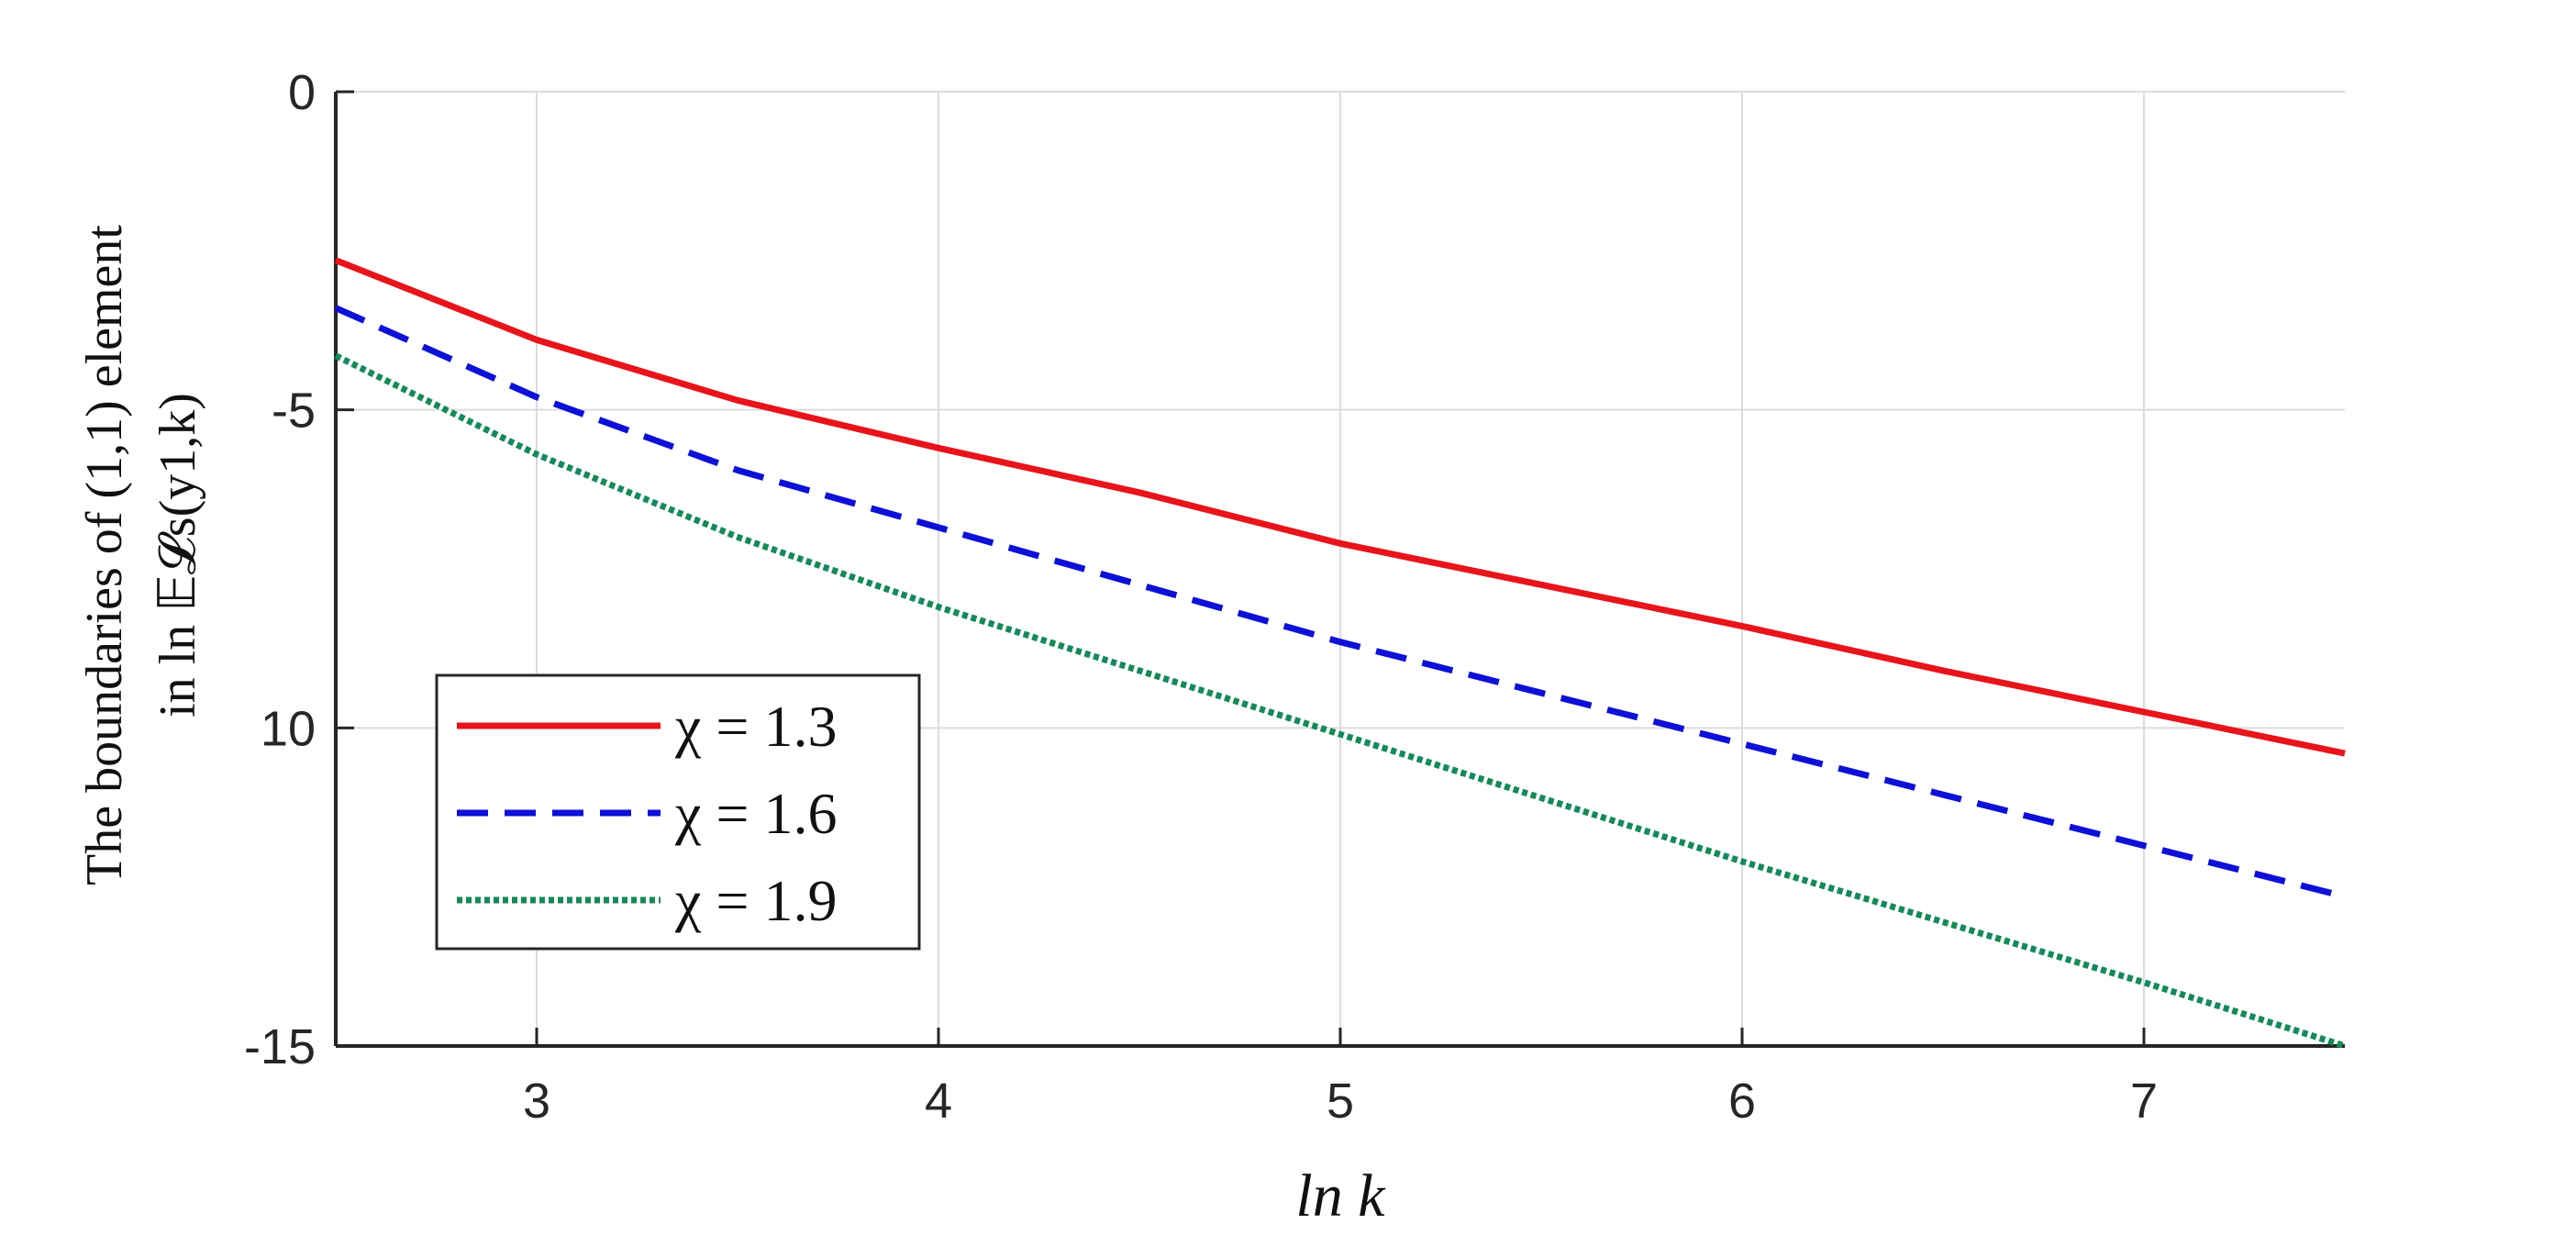 Image resolution: width=2576 pixels, height=1235 pixels. I want to click on y-axis-title-line-1: The boundaries of (1,1) element, so click(104, 555).